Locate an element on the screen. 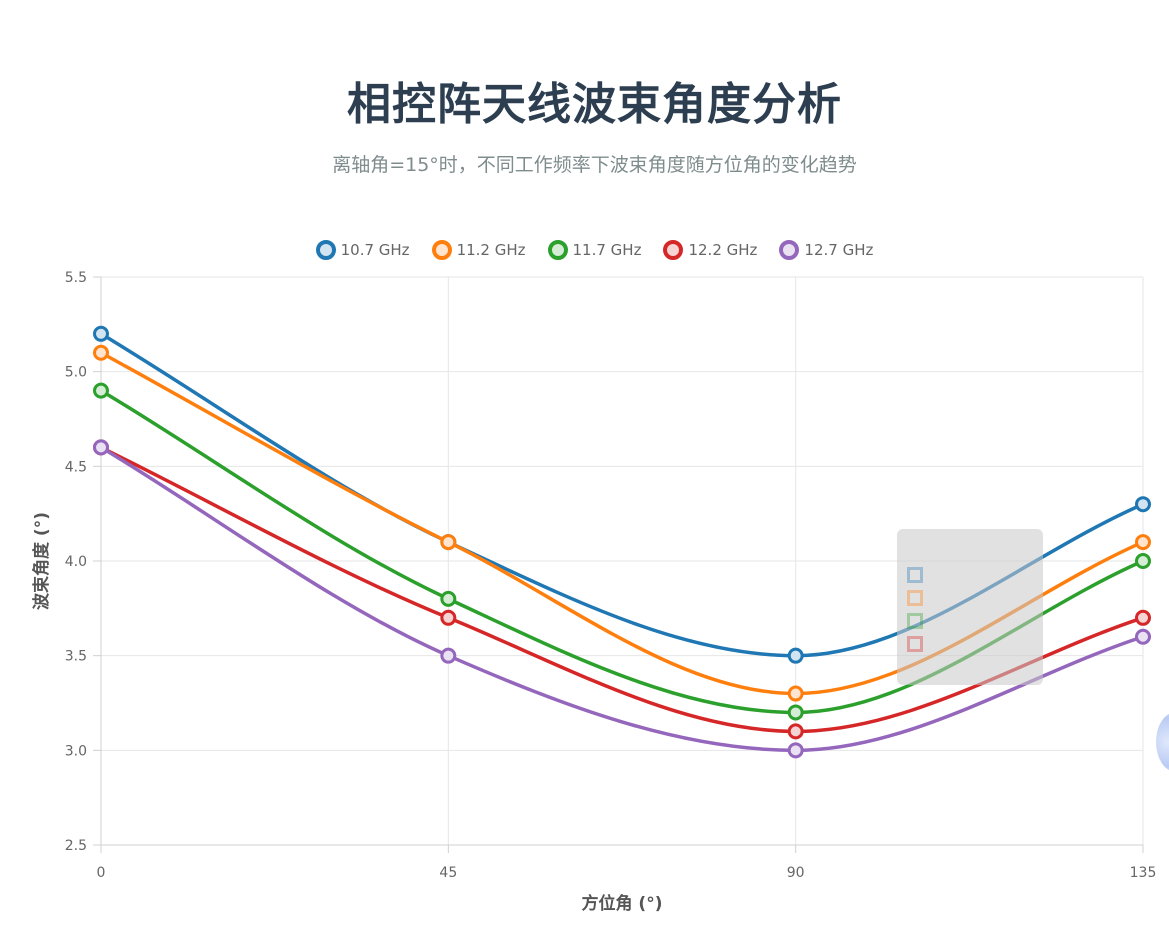  legend-item: 11.2 GHz is located at coordinates (478, 250).